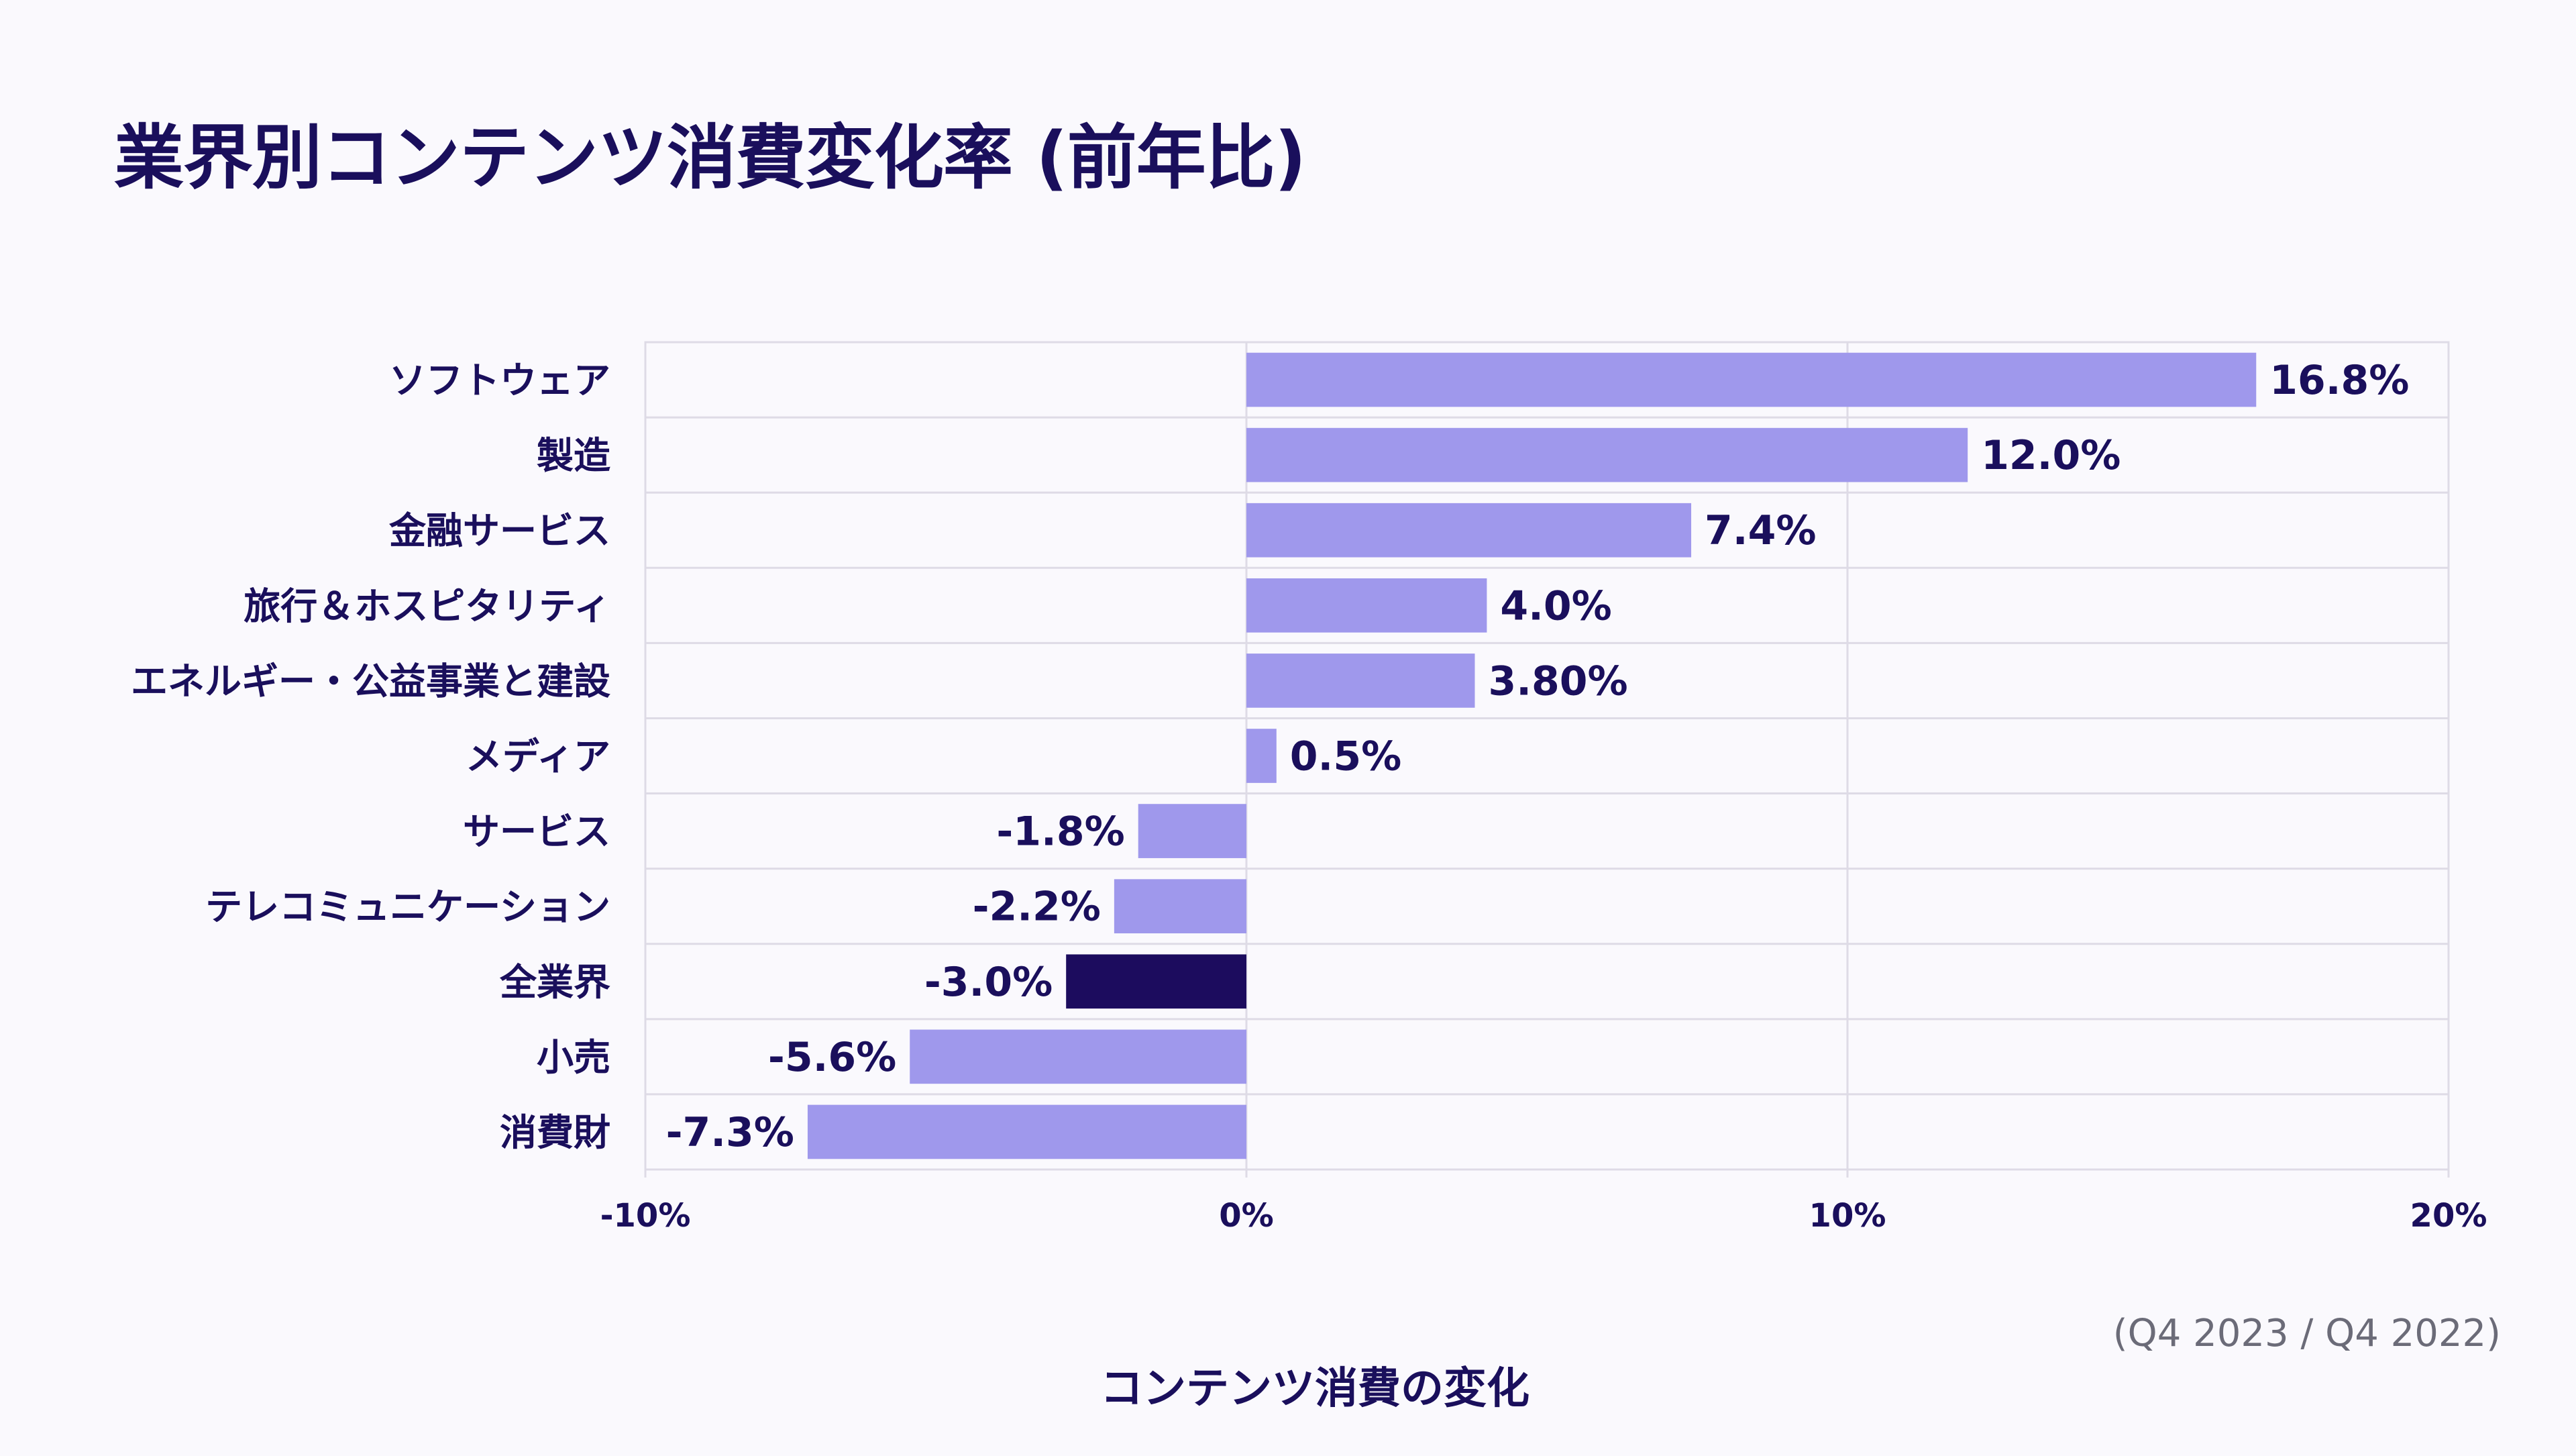  I want to click on data-label: -5.6%, so click(832, 1057).